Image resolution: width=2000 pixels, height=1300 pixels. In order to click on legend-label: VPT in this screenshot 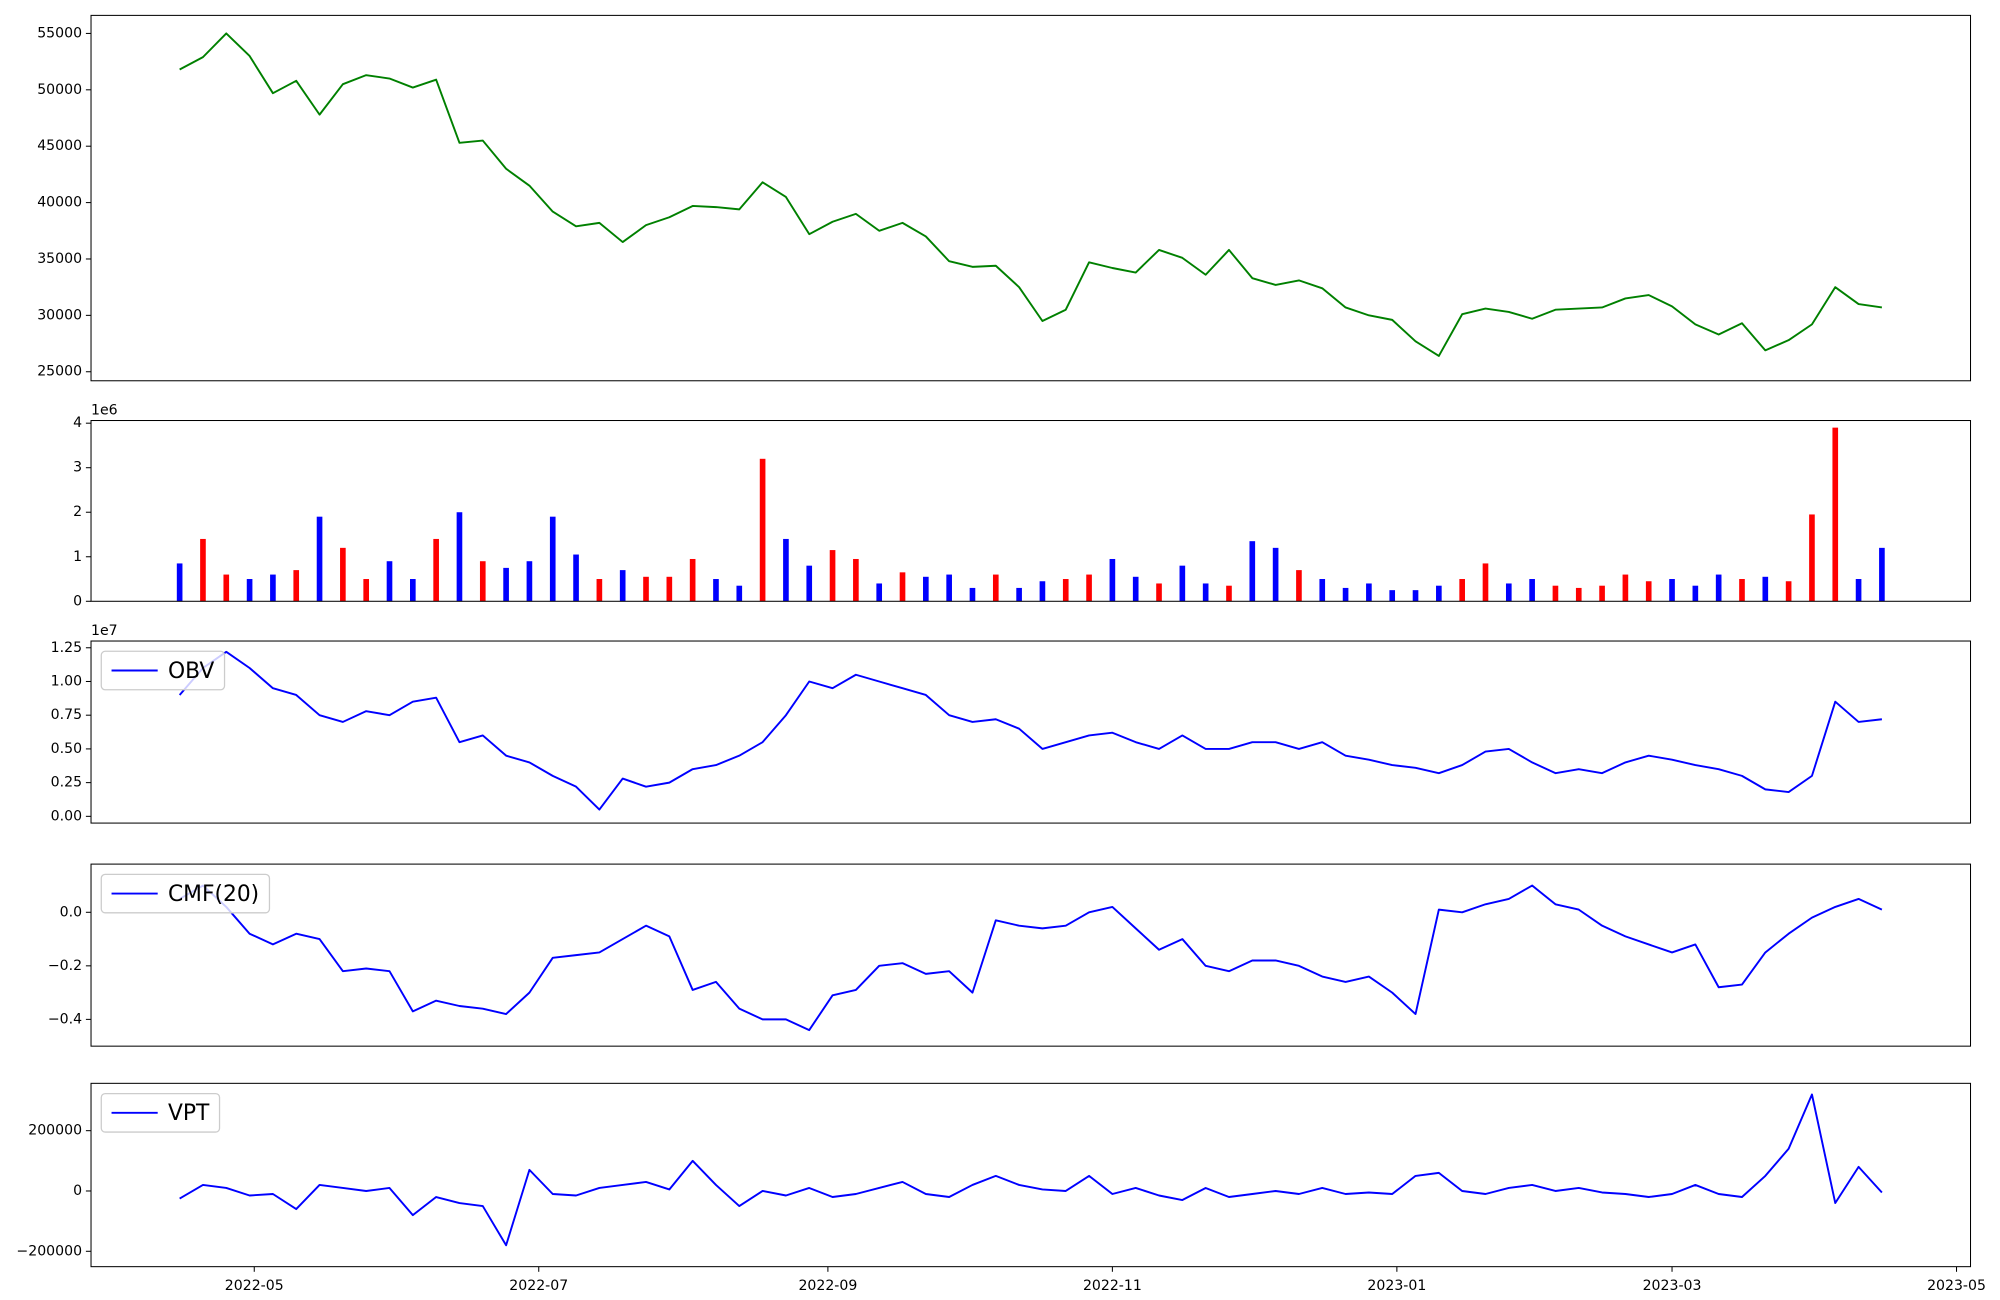, I will do `click(189, 1113)`.